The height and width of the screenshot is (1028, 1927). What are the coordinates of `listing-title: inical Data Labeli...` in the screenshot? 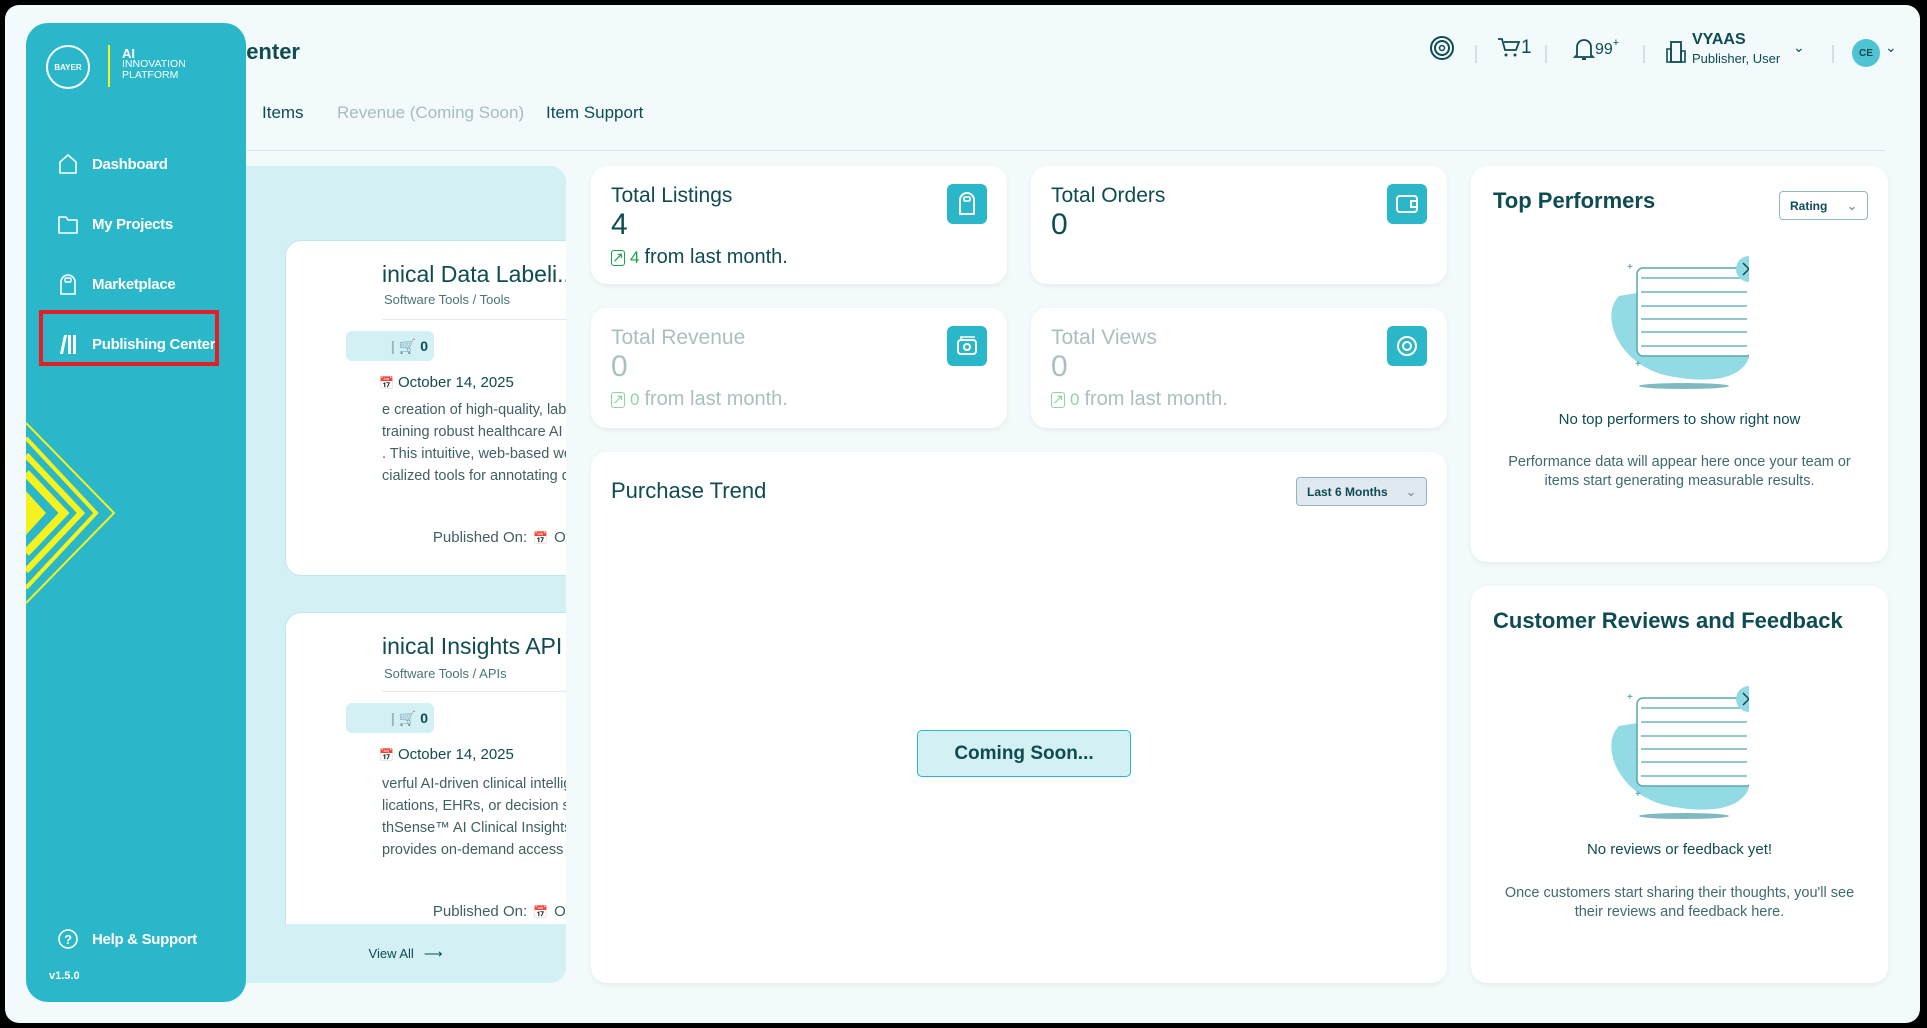 It's located at (474, 274).